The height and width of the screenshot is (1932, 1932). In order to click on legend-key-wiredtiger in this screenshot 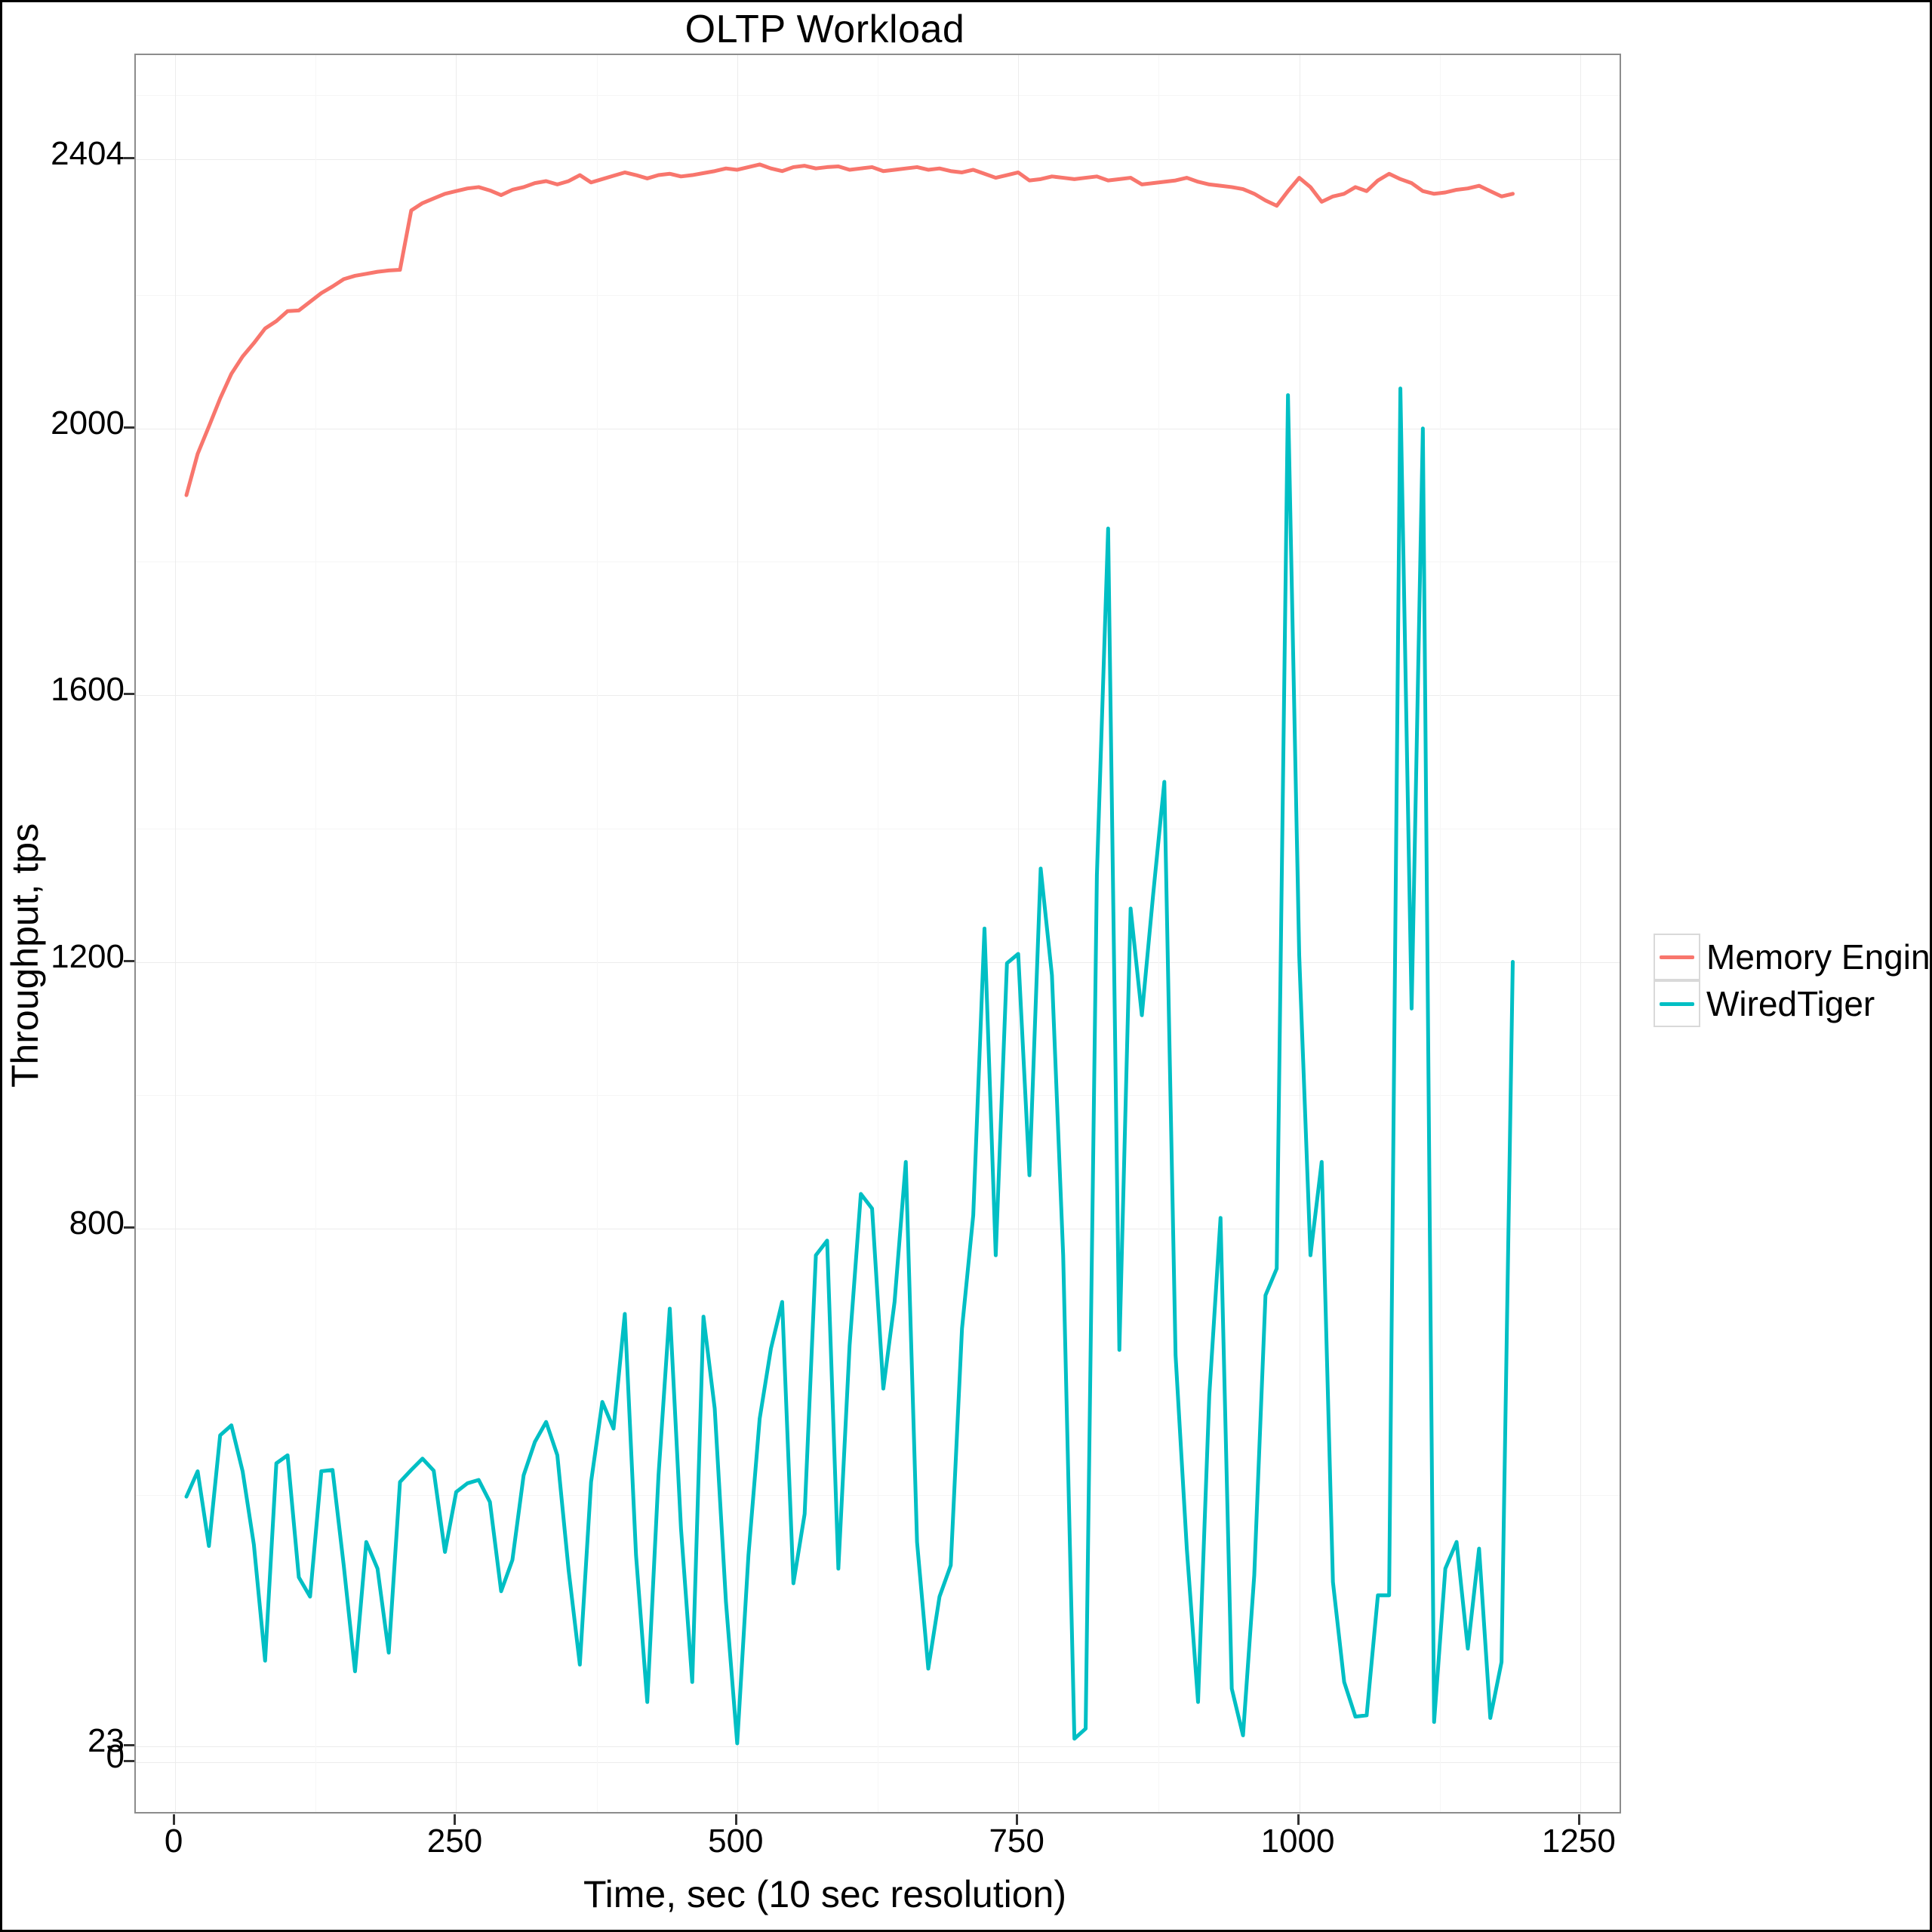, I will do `click(1677, 1003)`.